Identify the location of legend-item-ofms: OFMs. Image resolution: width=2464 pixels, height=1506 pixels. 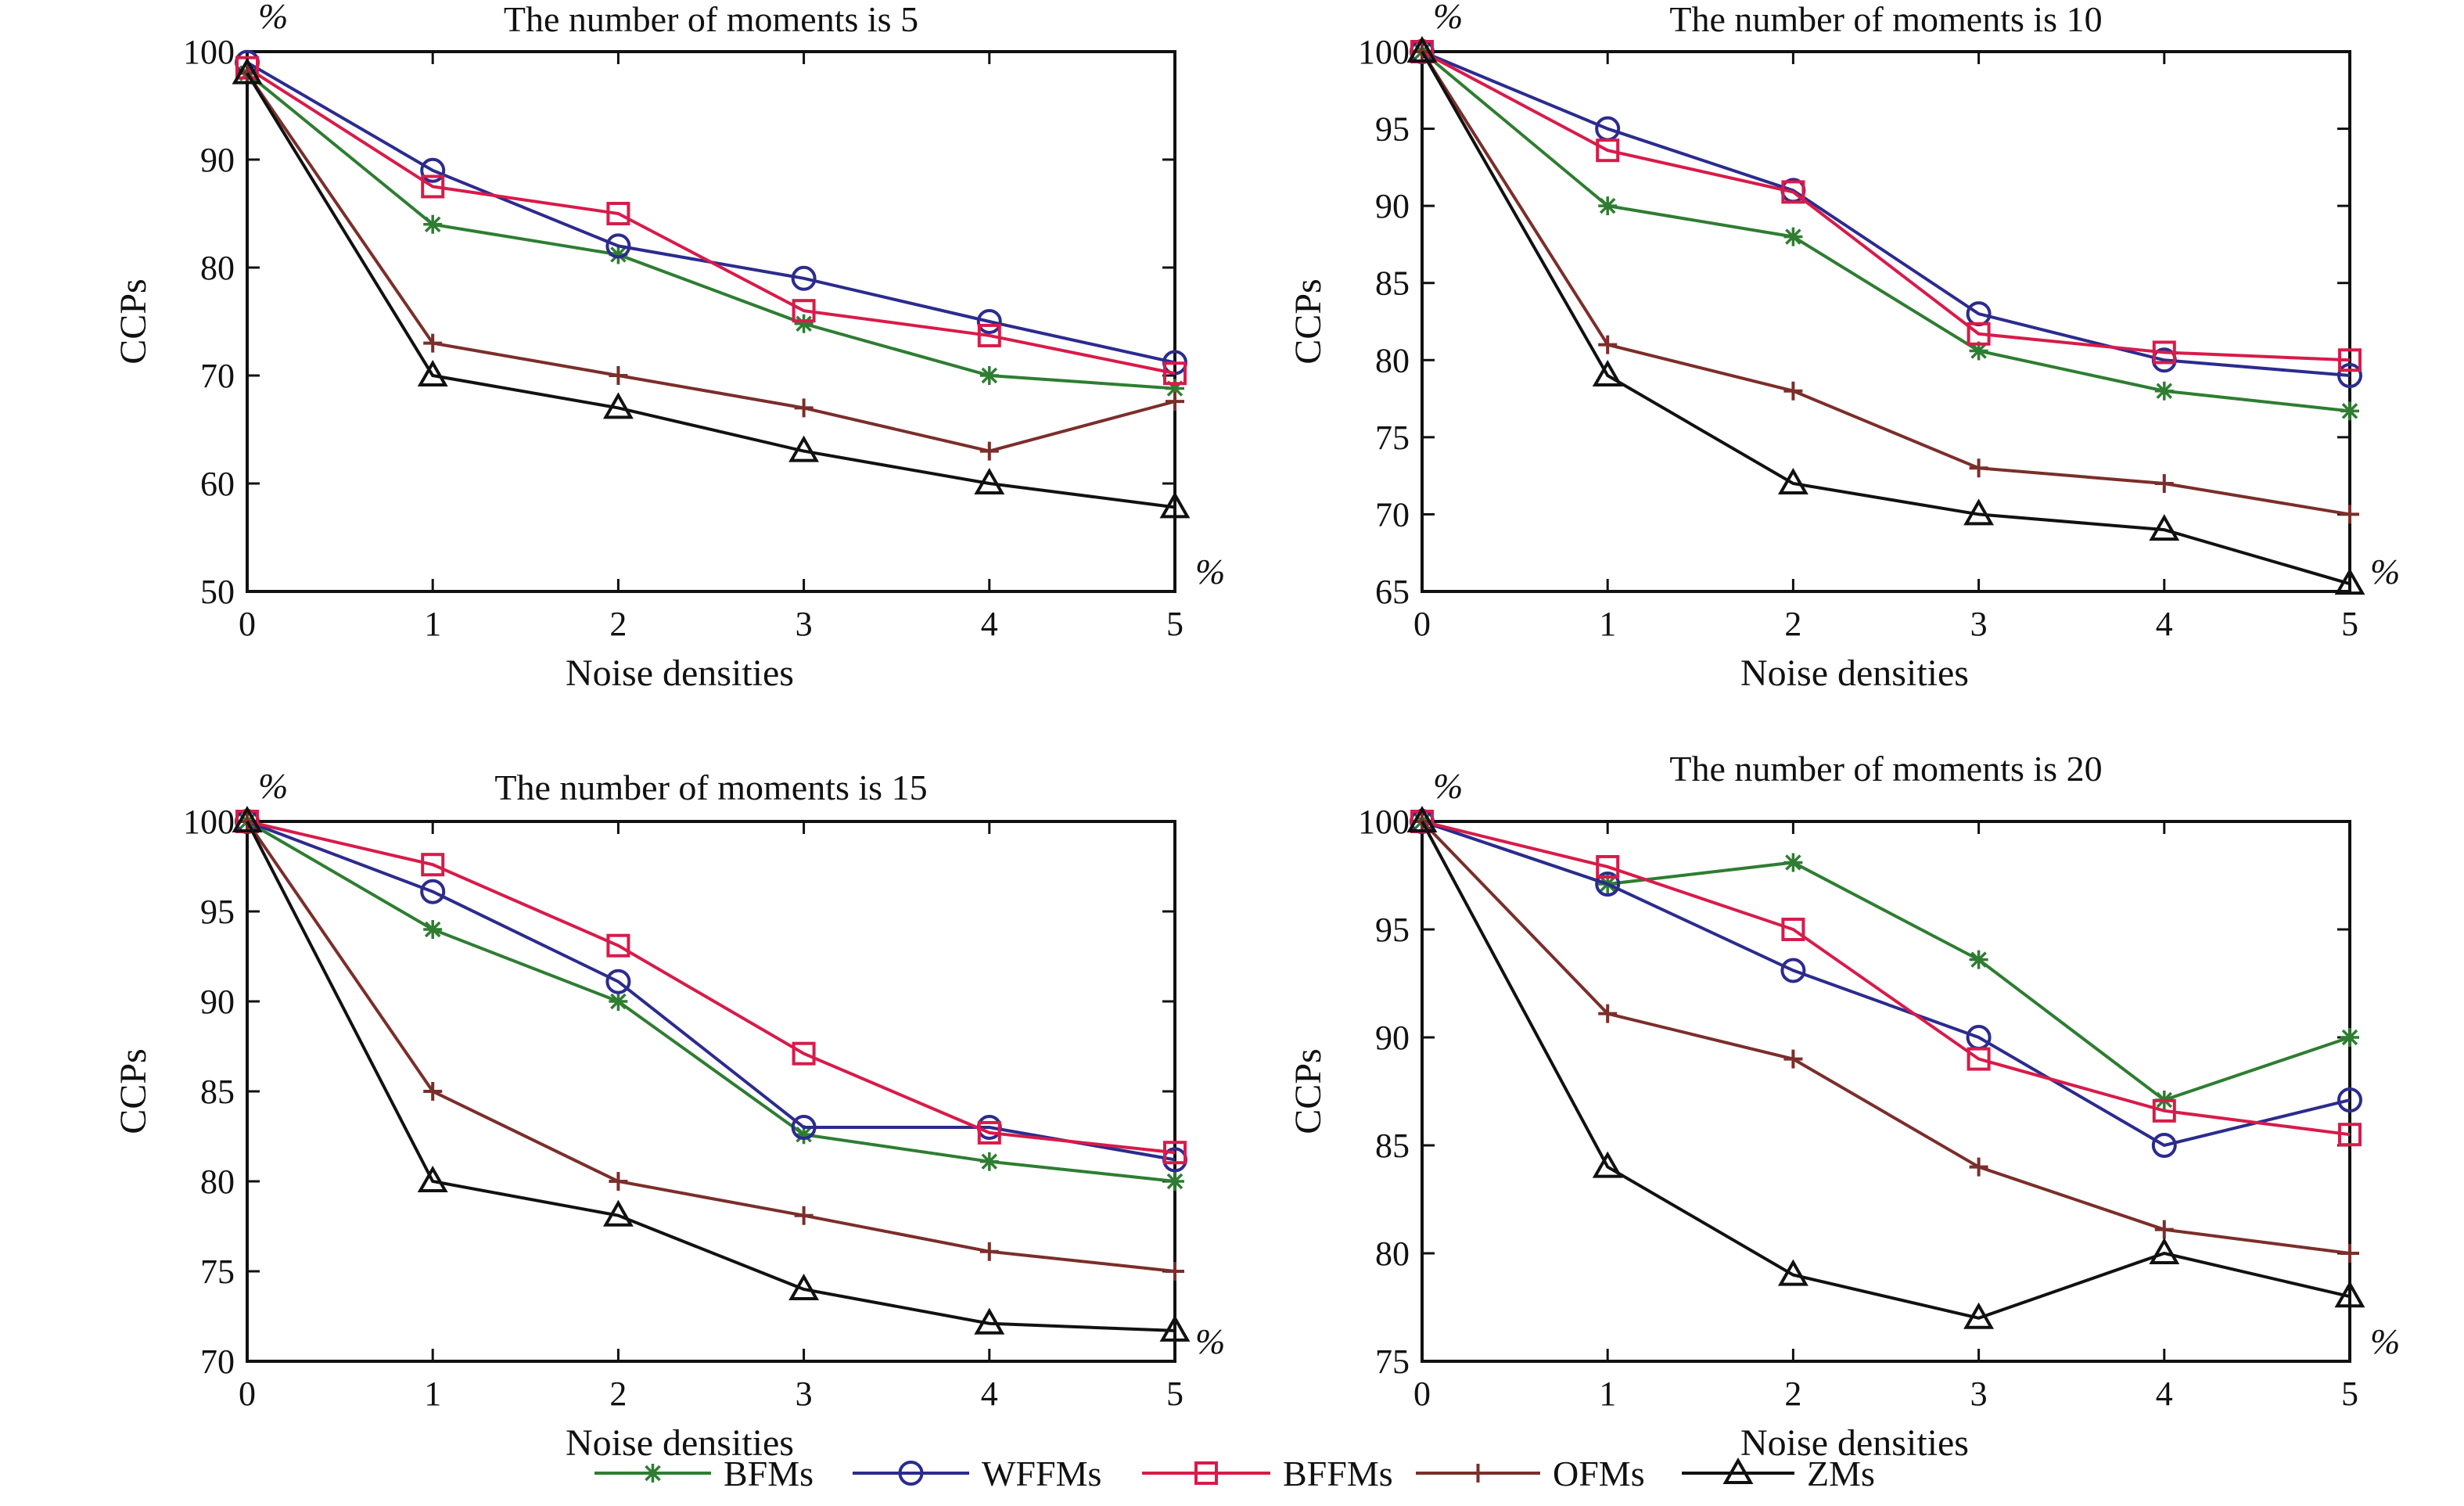
(1530, 1473).